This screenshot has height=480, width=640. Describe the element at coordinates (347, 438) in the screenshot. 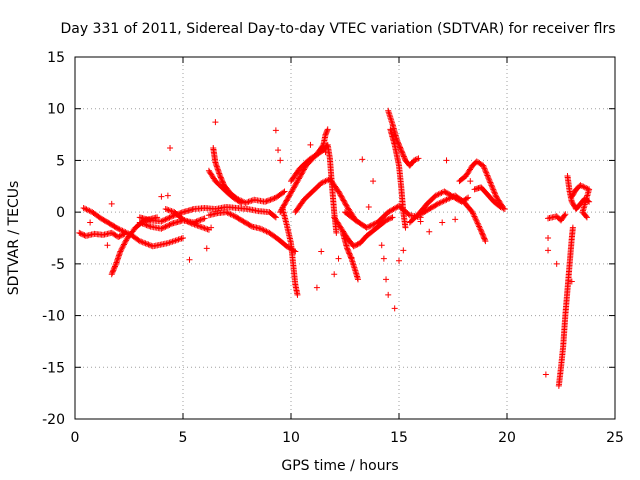

I see `x-tick-labels: 0 5 10 15 20 25` at that location.